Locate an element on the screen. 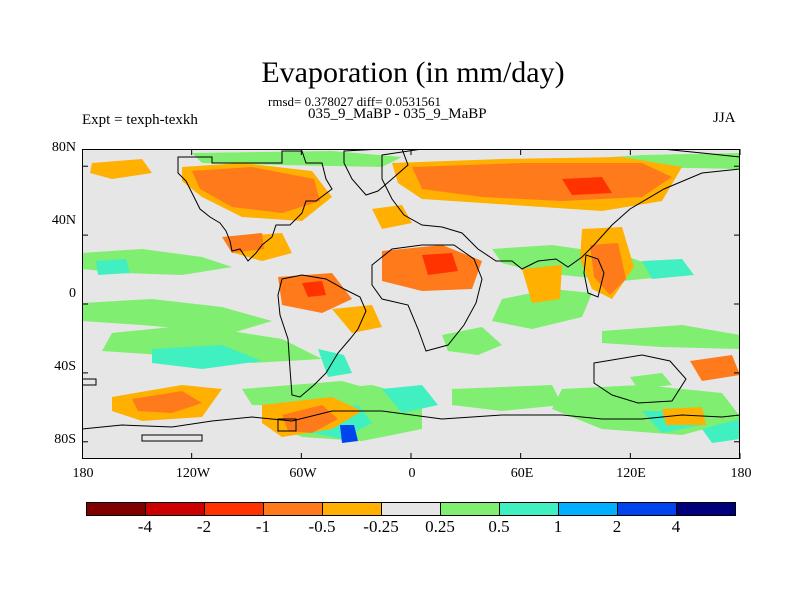 Image resolution: width=800 pixels, height=600 pixels. chart-title: Evaporation (in mm/day) is located at coordinates (413, 72).